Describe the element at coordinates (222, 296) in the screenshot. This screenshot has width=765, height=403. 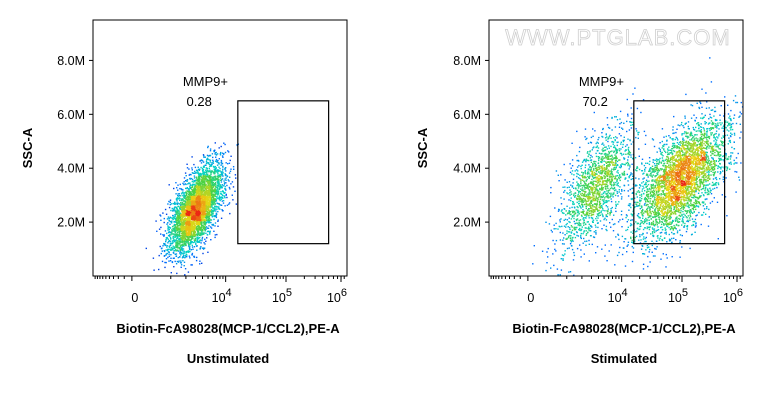
I see `x-tick-label: 10⁴` at that location.